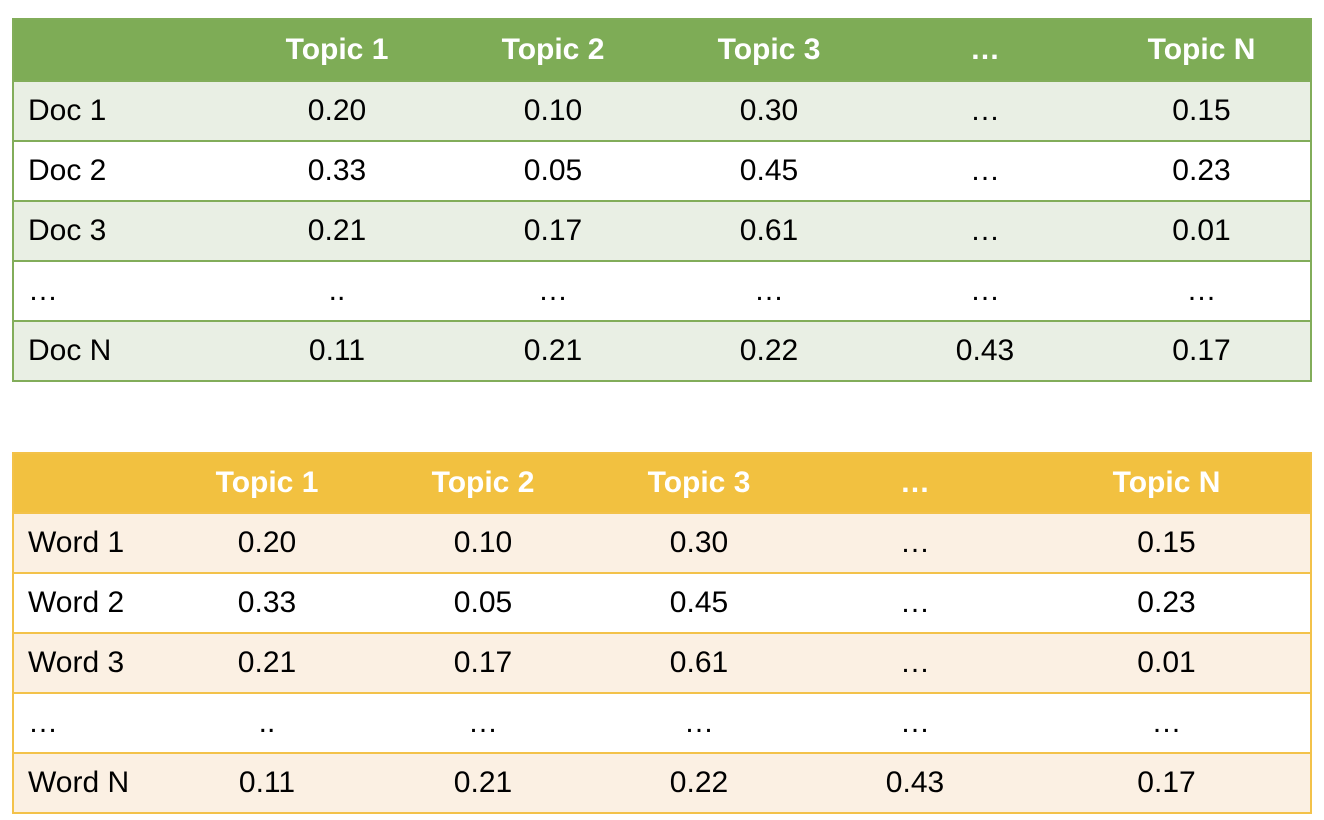  What do you see at coordinates (662, 543) in the screenshot?
I see `table-row: Word 1 0.20 0.10 0.30 … 0.15` at bounding box center [662, 543].